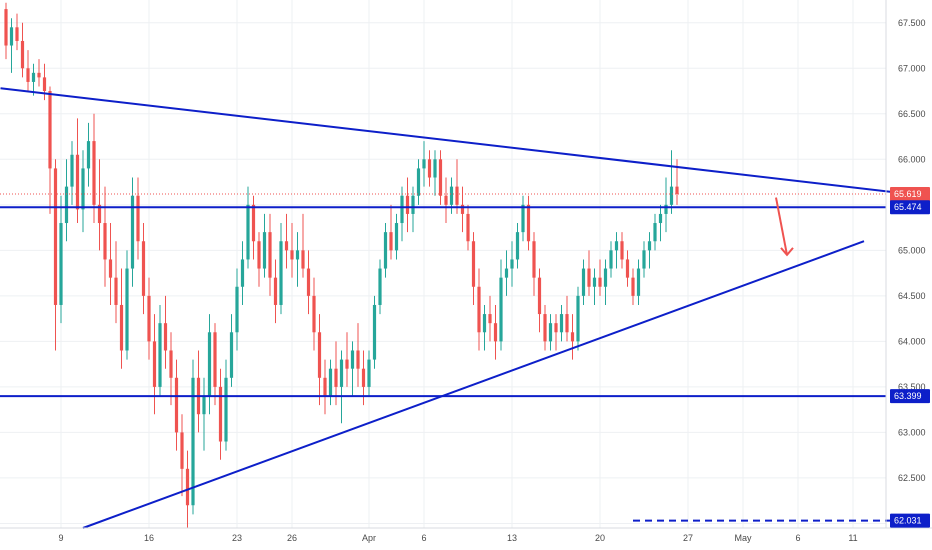 The height and width of the screenshot is (550, 932). I want to click on time-tick-label: 13, so click(512, 538).